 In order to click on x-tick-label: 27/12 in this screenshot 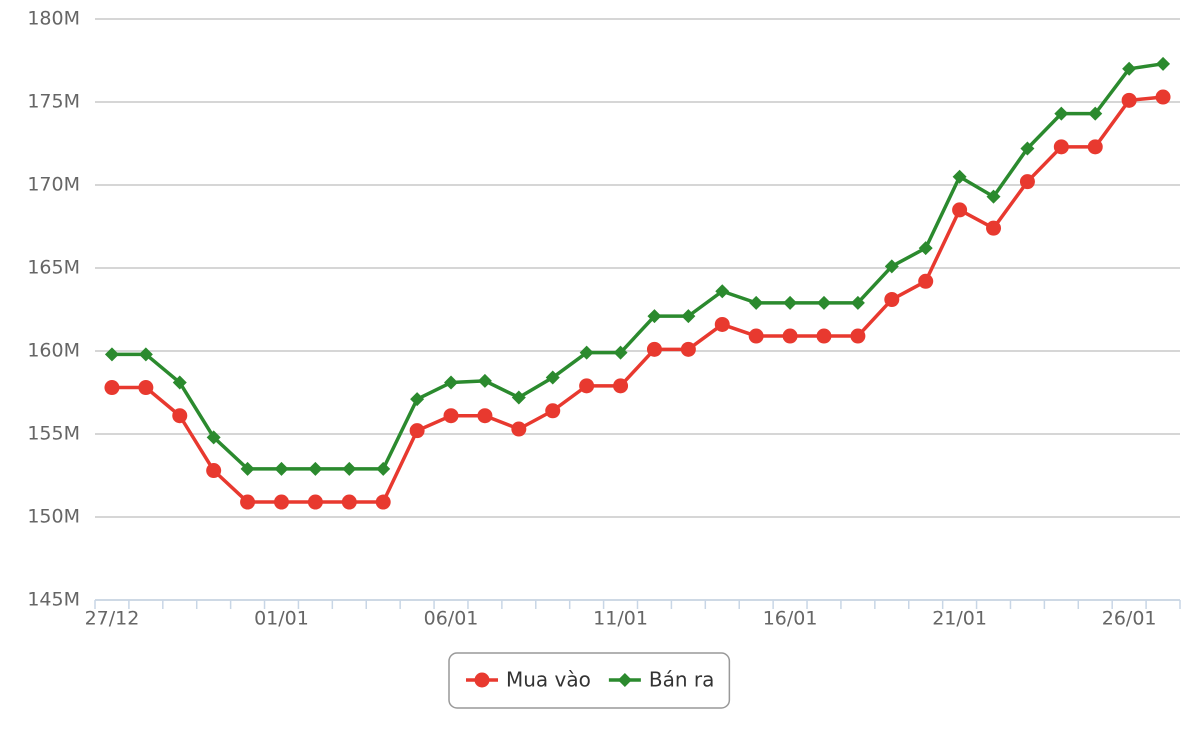, I will do `click(112, 619)`.